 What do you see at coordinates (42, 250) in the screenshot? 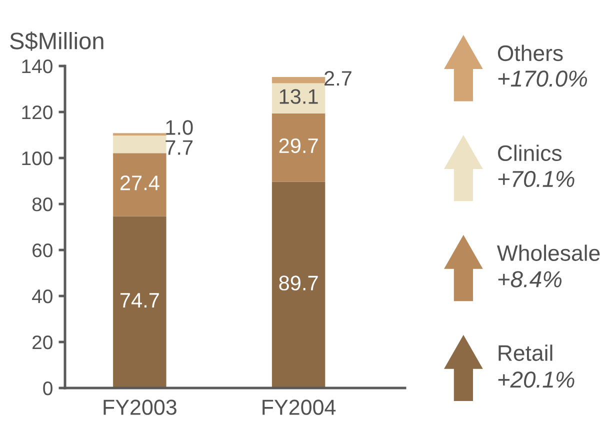
I see `y-tick-label: 60` at bounding box center [42, 250].